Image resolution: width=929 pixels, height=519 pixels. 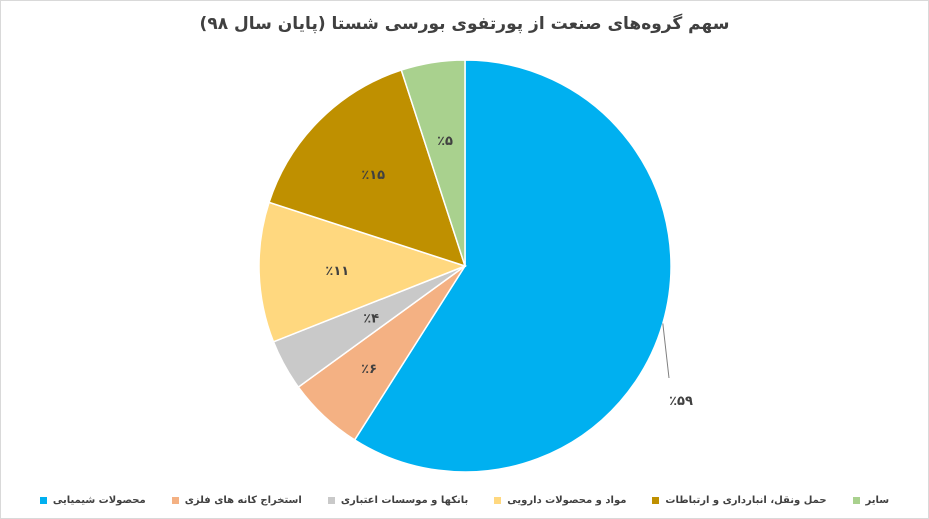 I want to click on legend-item: مواد و محصولات دارویی, so click(x=560, y=500).